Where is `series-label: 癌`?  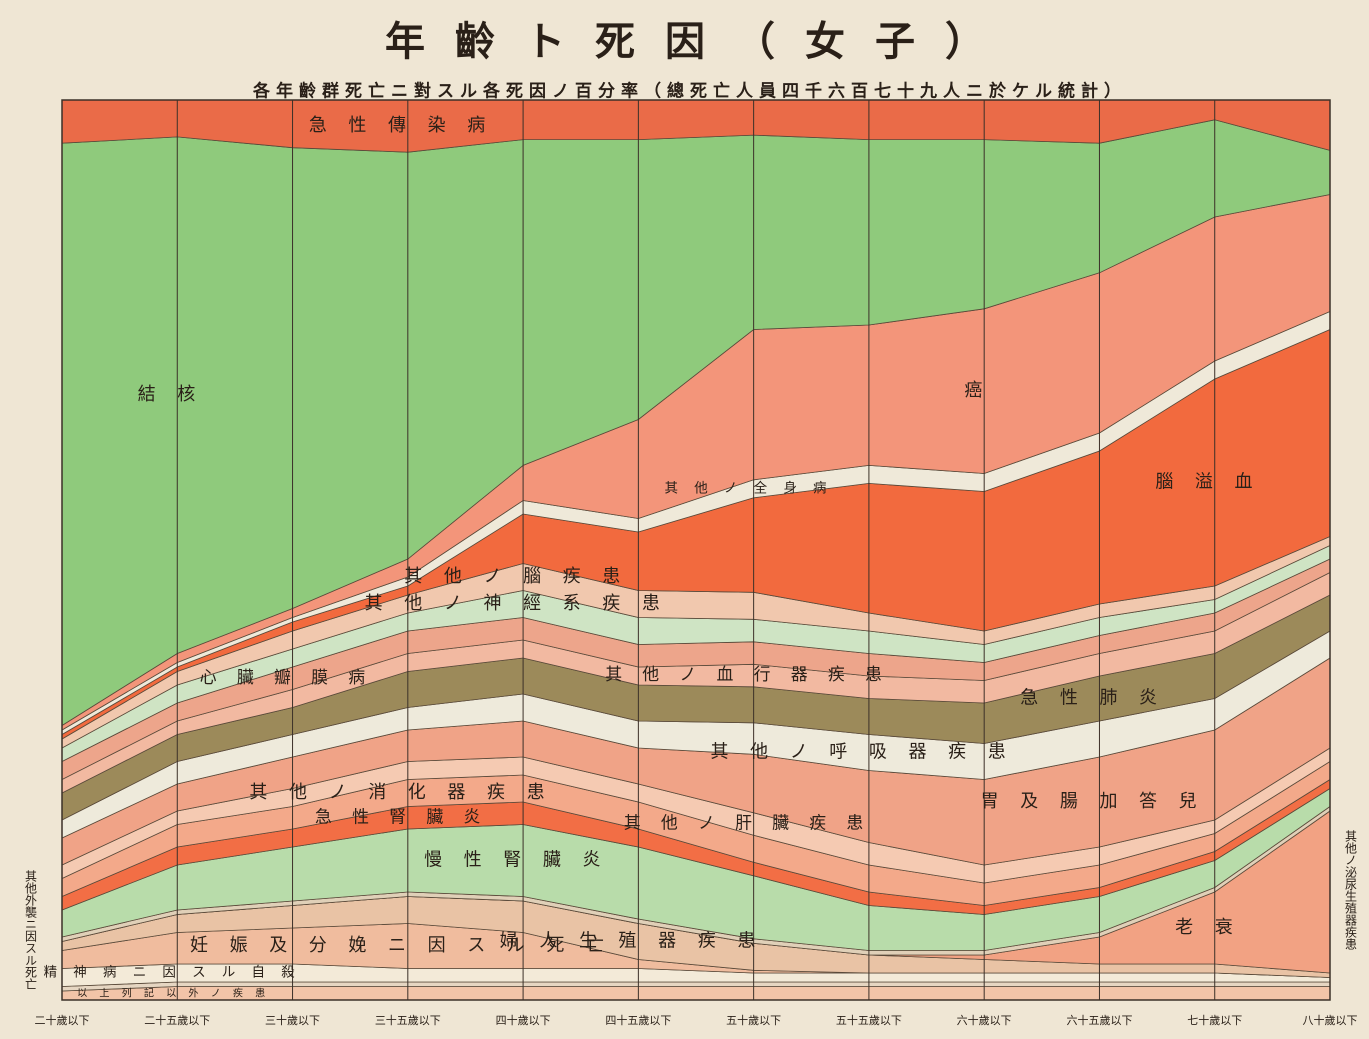
series-label: 癌 is located at coordinates (984, 390).